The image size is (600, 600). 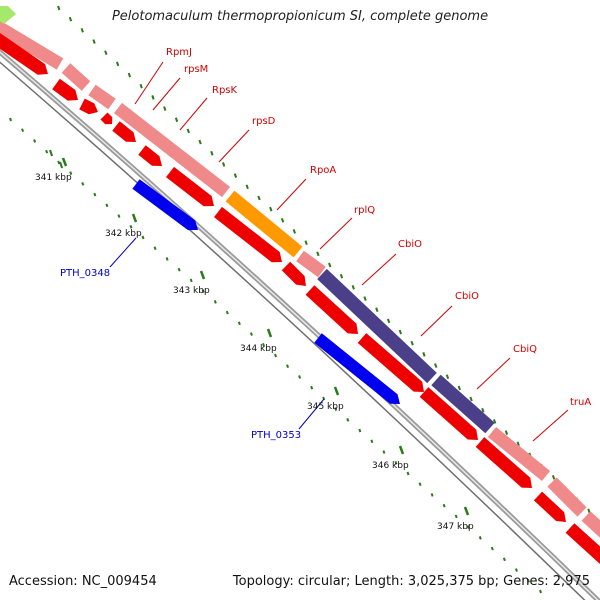 What do you see at coordinates (225, 90) in the screenshot?
I see `gene-label-rpsk: RpsK` at bounding box center [225, 90].